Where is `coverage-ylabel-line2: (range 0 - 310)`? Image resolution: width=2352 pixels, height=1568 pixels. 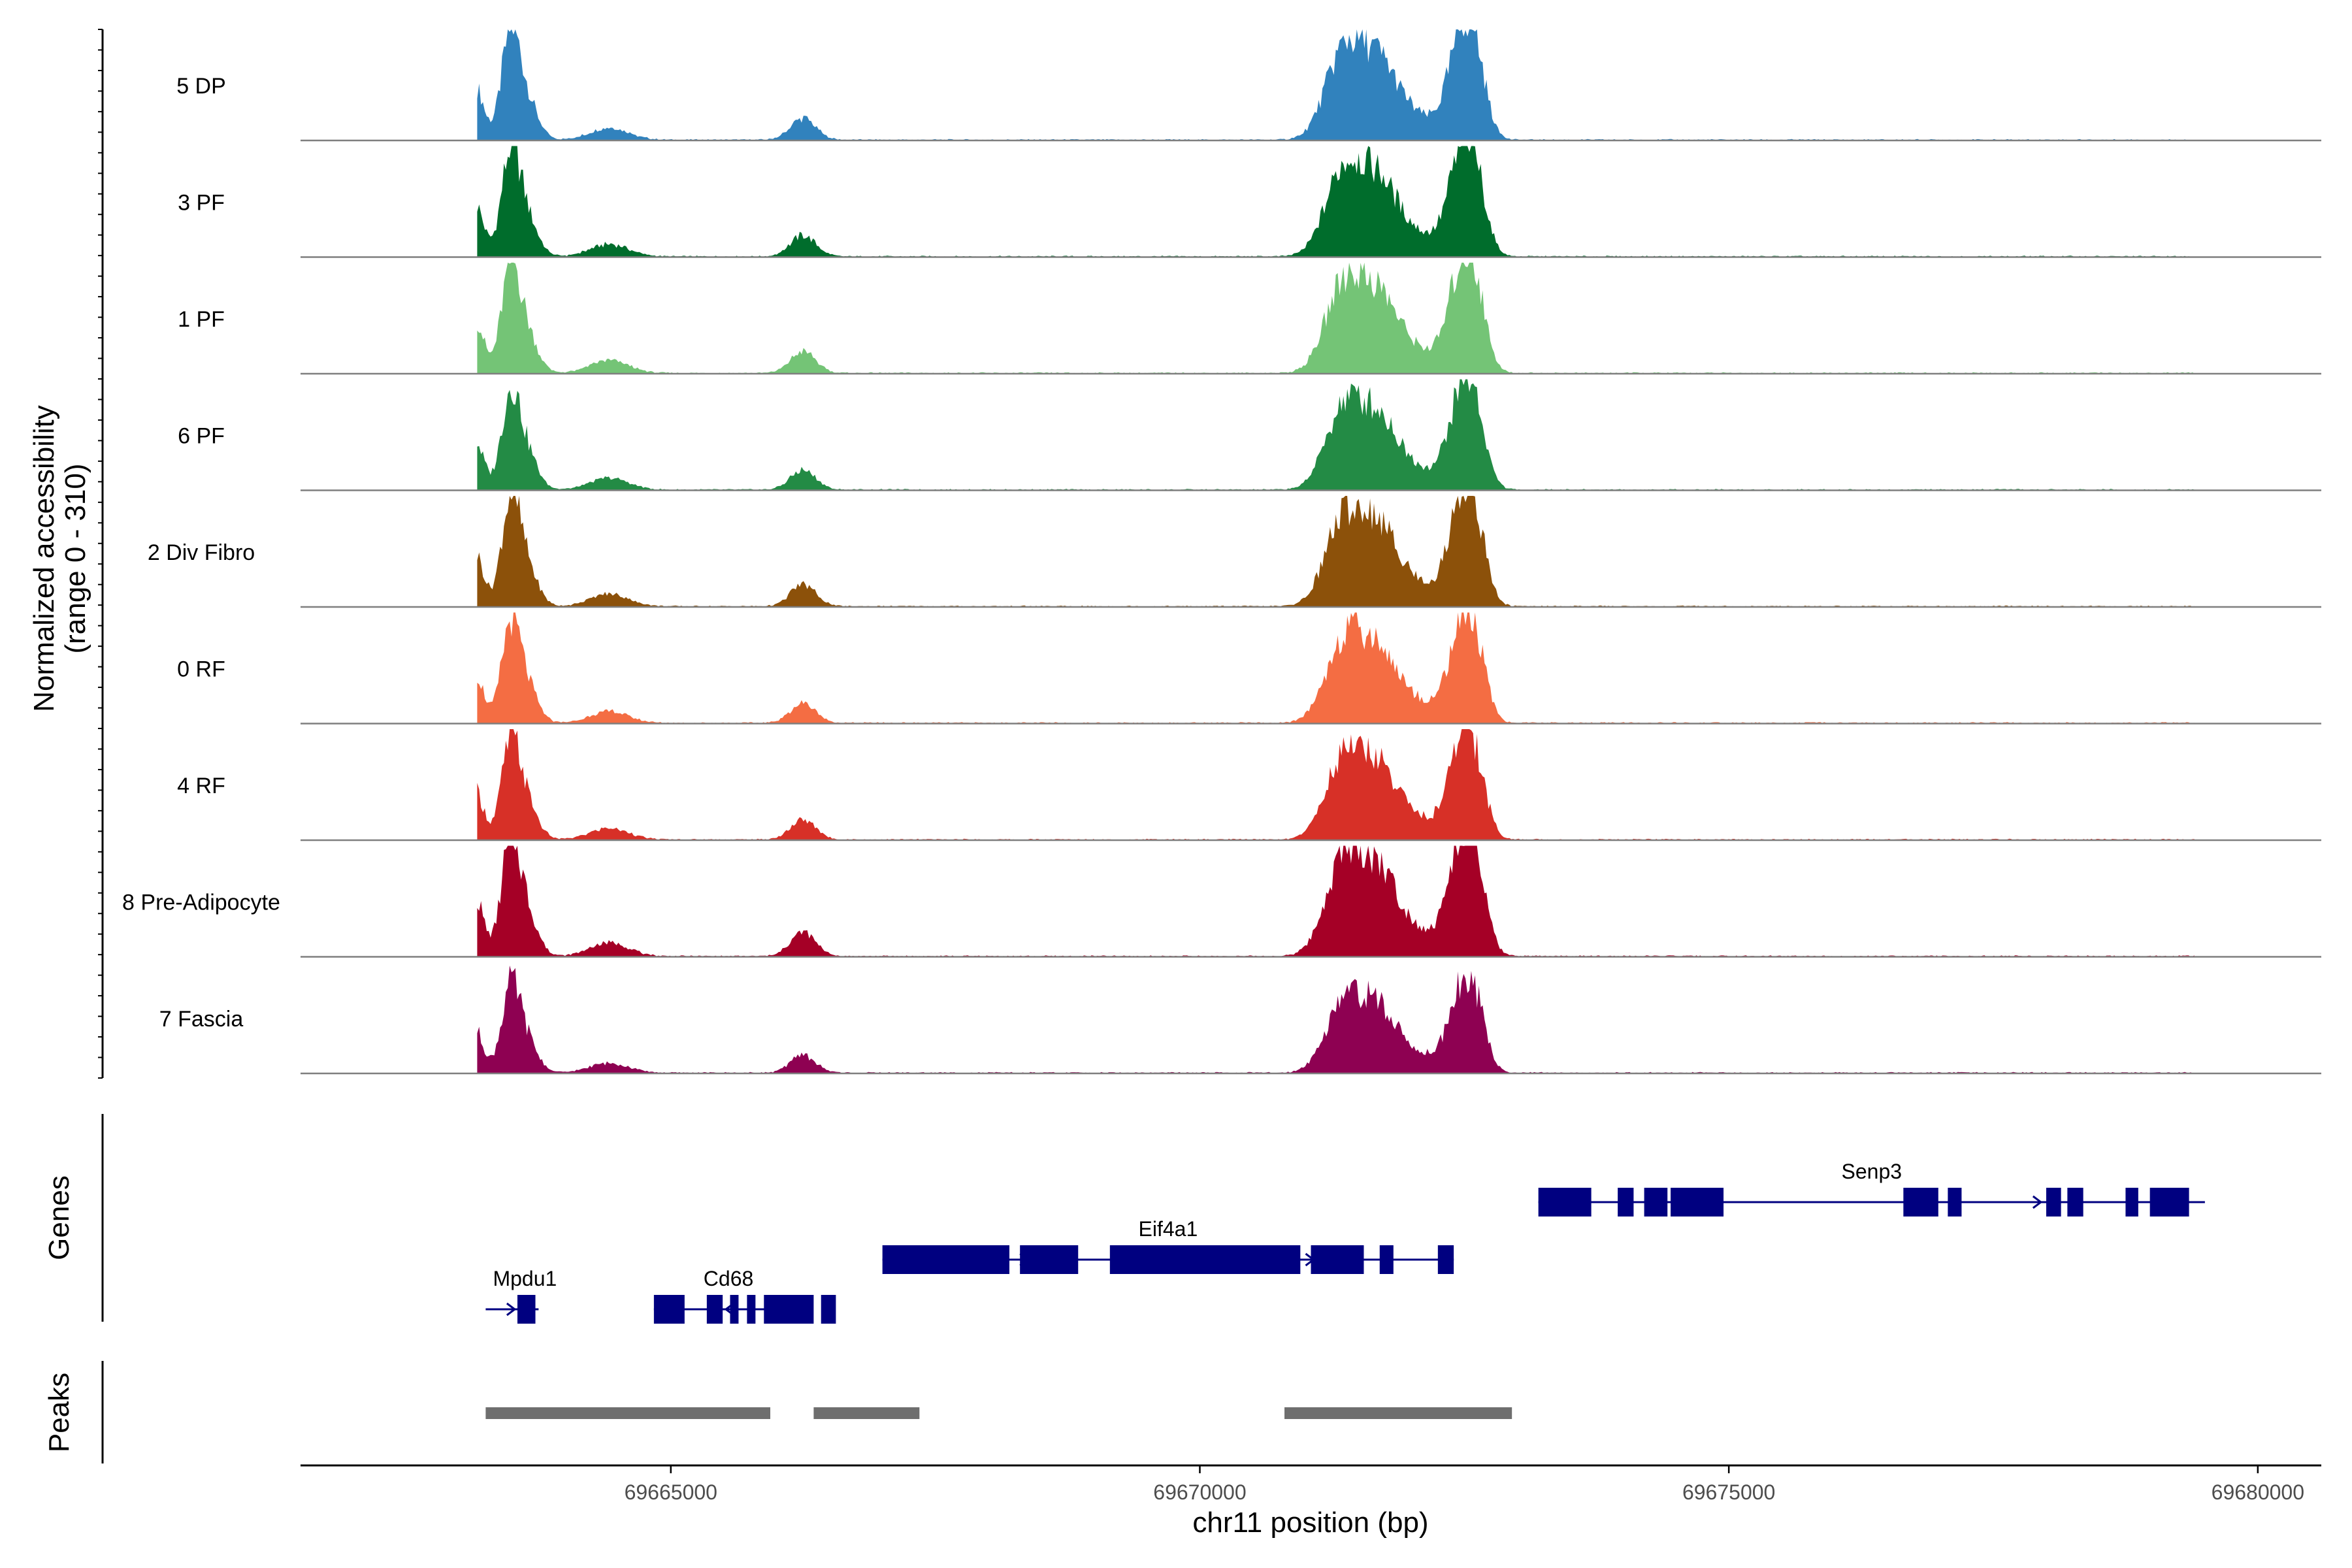
coverage-ylabel-line2: (range 0 - 310) is located at coordinates (75, 558).